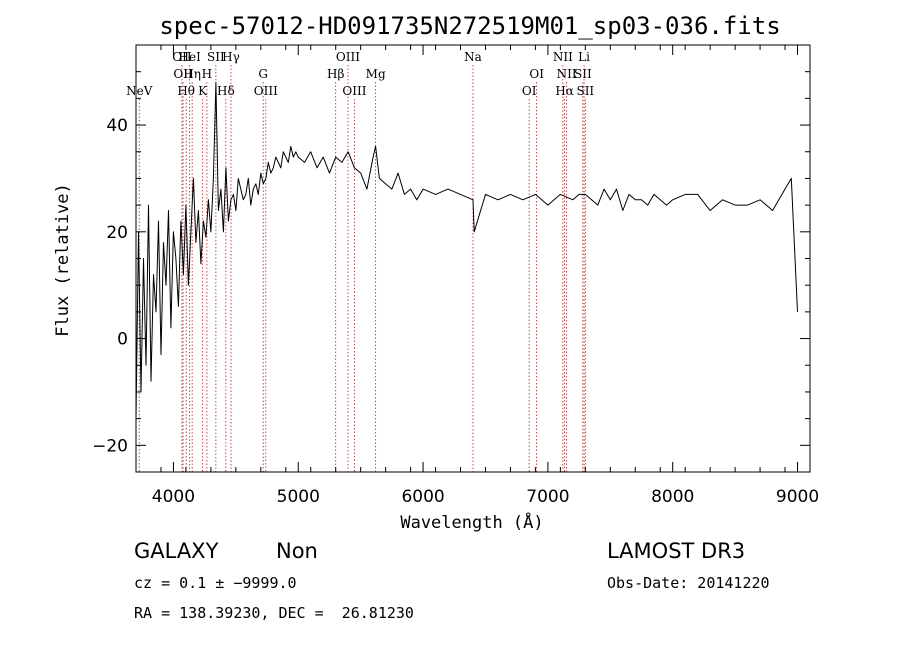 Image resolution: width=900 pixels, height=649 pixels. What do you see at coordinates (266, 91) in the screenshot?
I see `line-label-12: OIII` at bounding box center [266, 91].